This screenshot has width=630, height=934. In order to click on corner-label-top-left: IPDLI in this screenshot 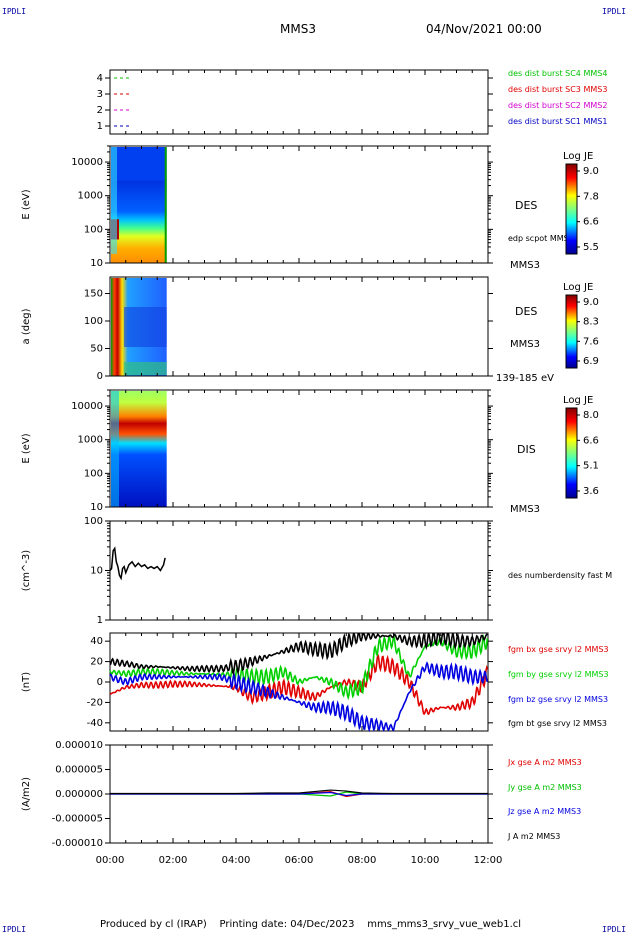, I will do `click(14, 11)`.